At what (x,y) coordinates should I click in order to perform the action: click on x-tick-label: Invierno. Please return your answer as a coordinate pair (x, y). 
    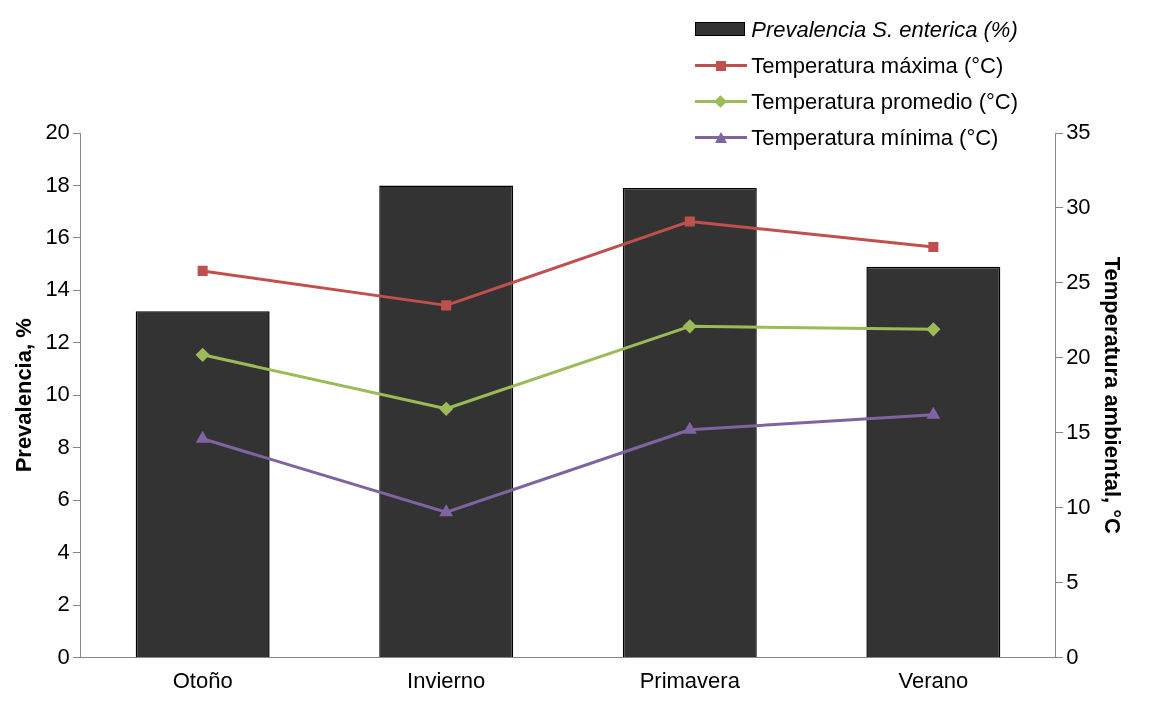
    Looking at the image, I should click on (446, 680).